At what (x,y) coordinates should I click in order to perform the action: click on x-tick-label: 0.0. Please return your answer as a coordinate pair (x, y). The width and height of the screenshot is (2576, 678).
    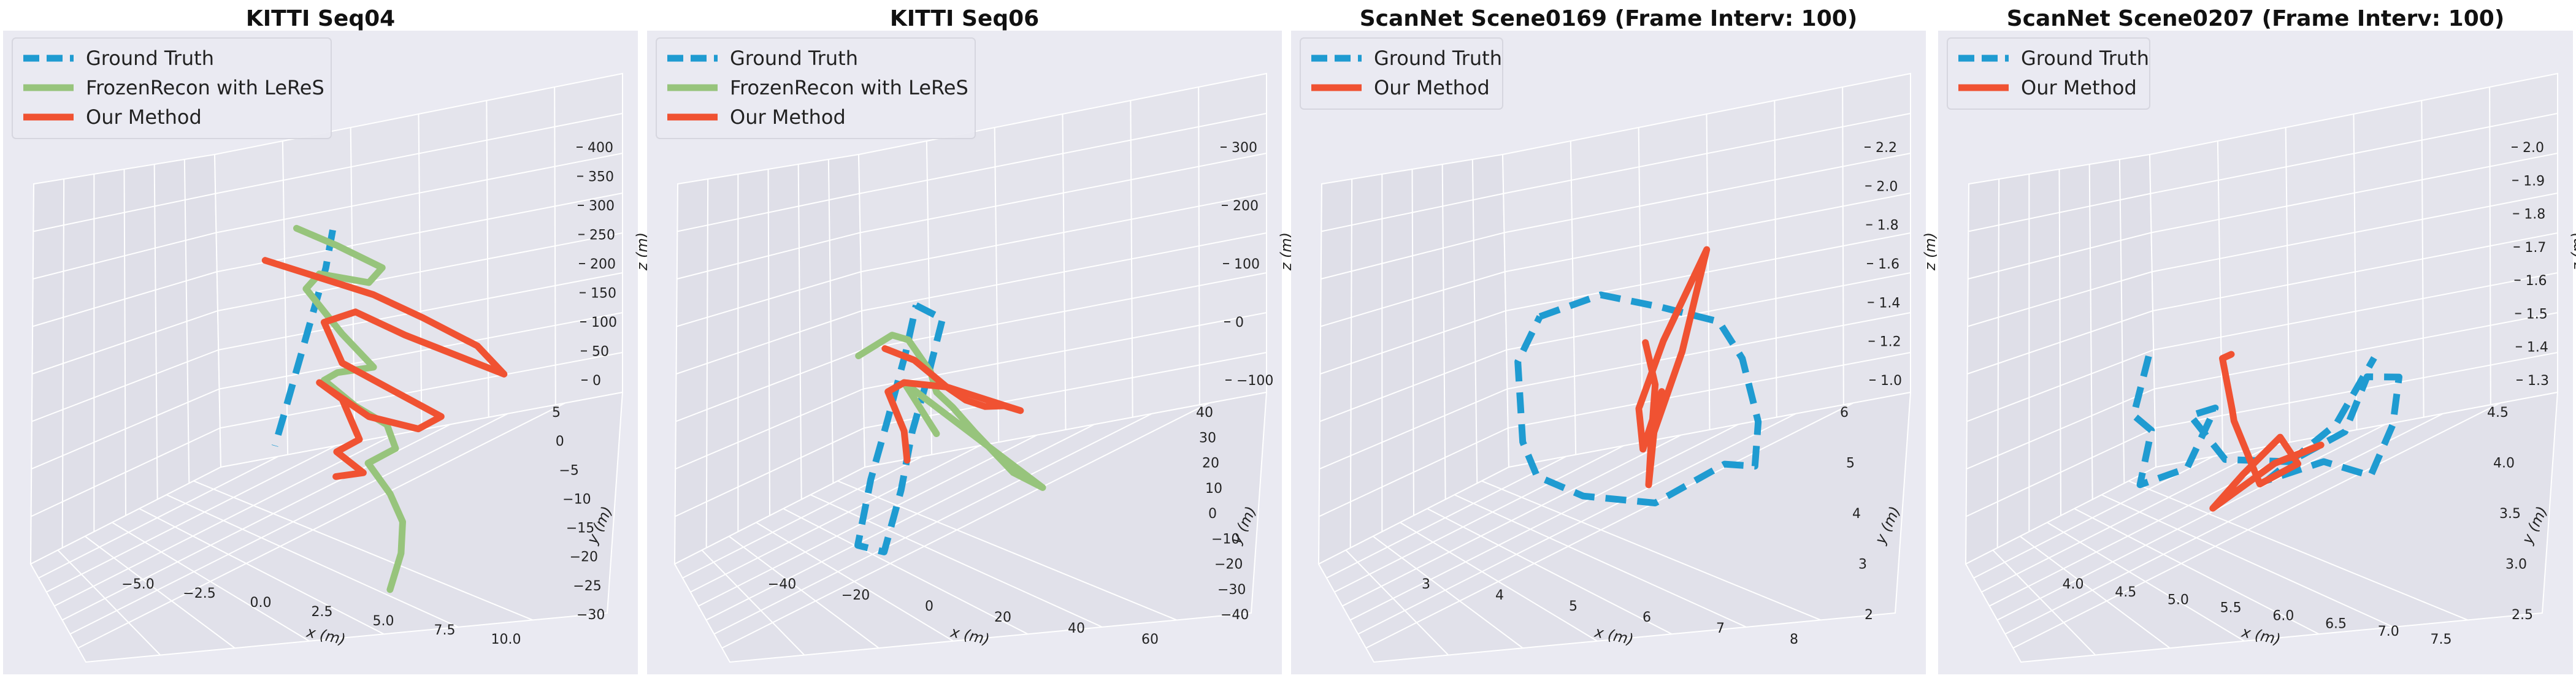
    Looking at the image, I should click on (261, 603).